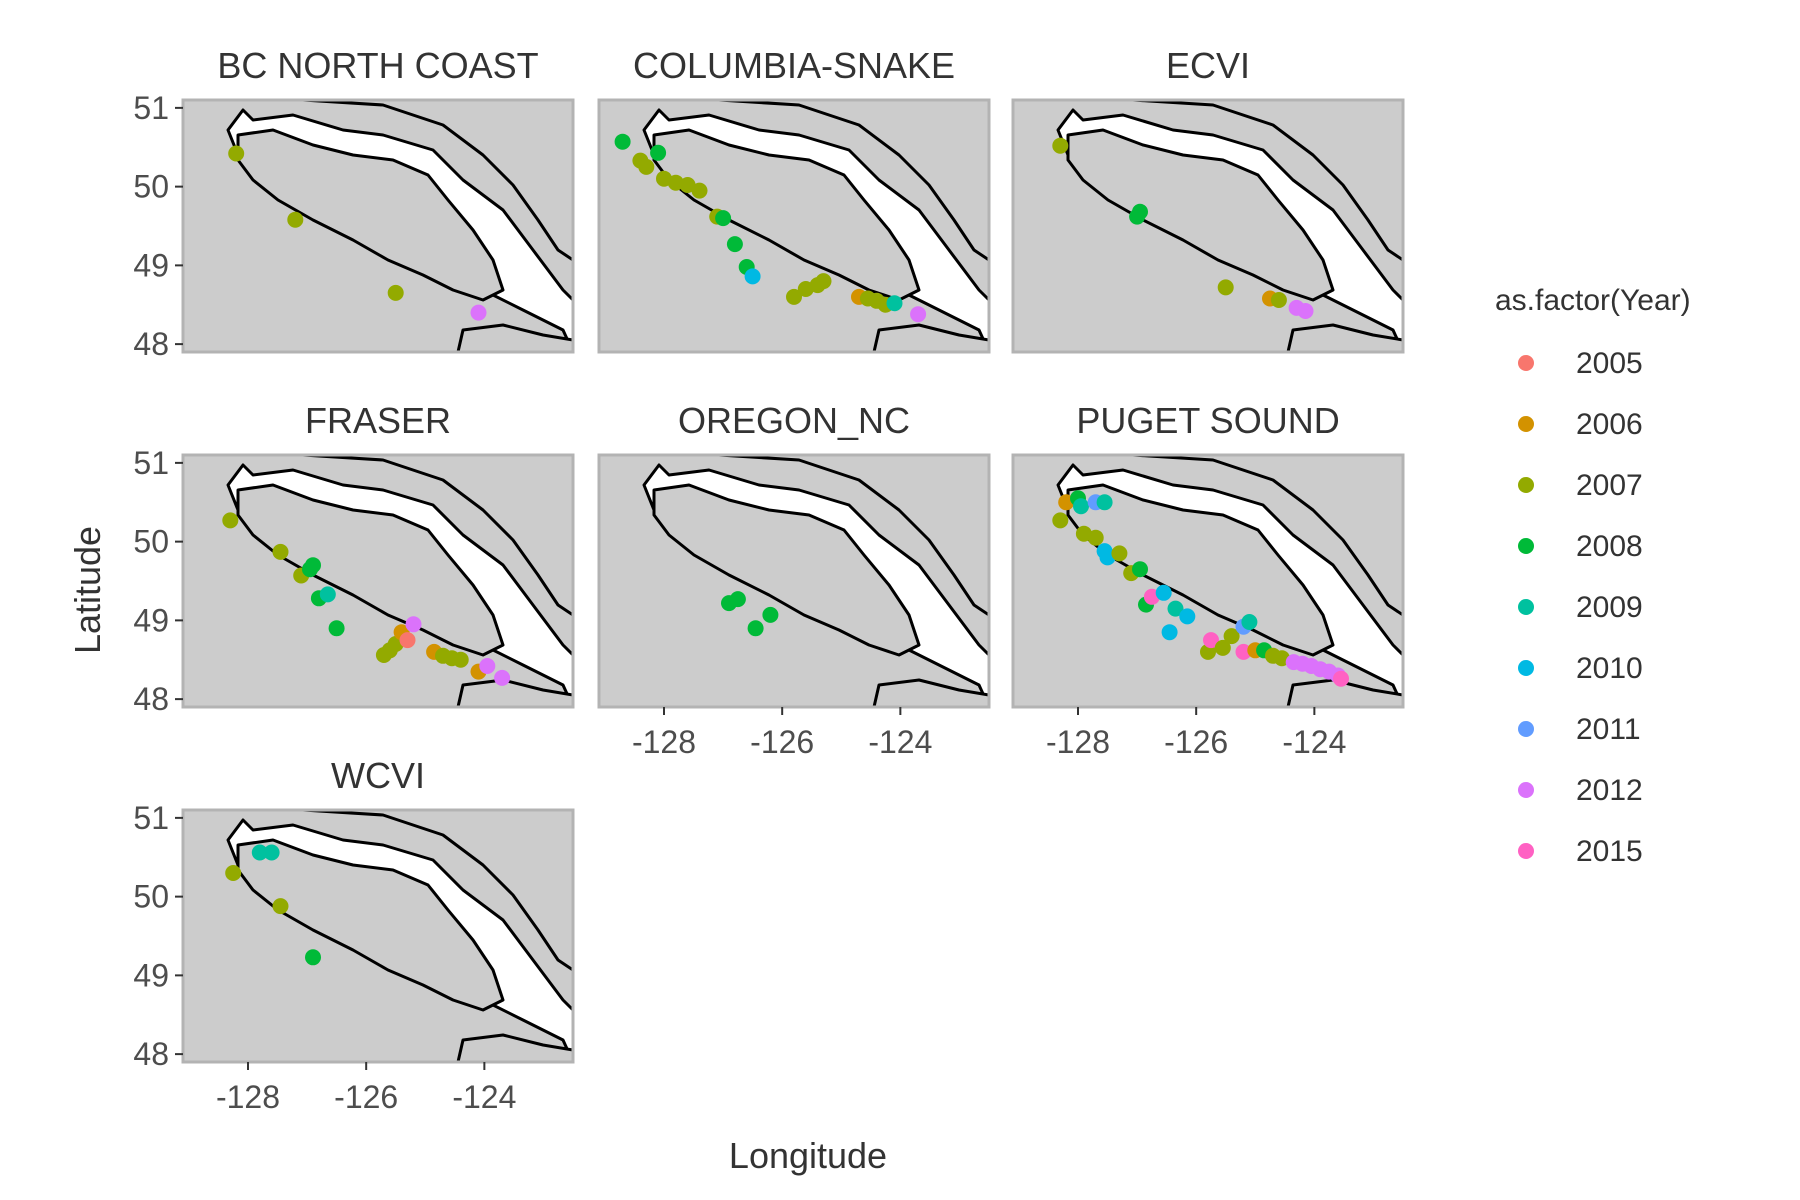 Image resolution: width=1800 pixels, height=1200 pixels. I want to click on legend-label: 2008, so click(1609, 546).